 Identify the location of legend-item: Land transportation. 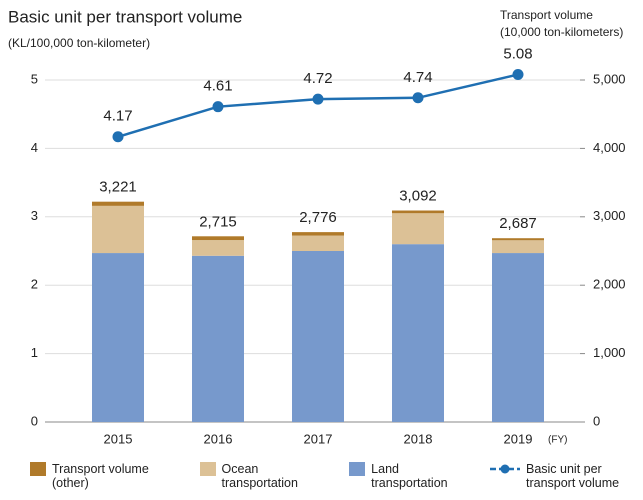
(412, 476).